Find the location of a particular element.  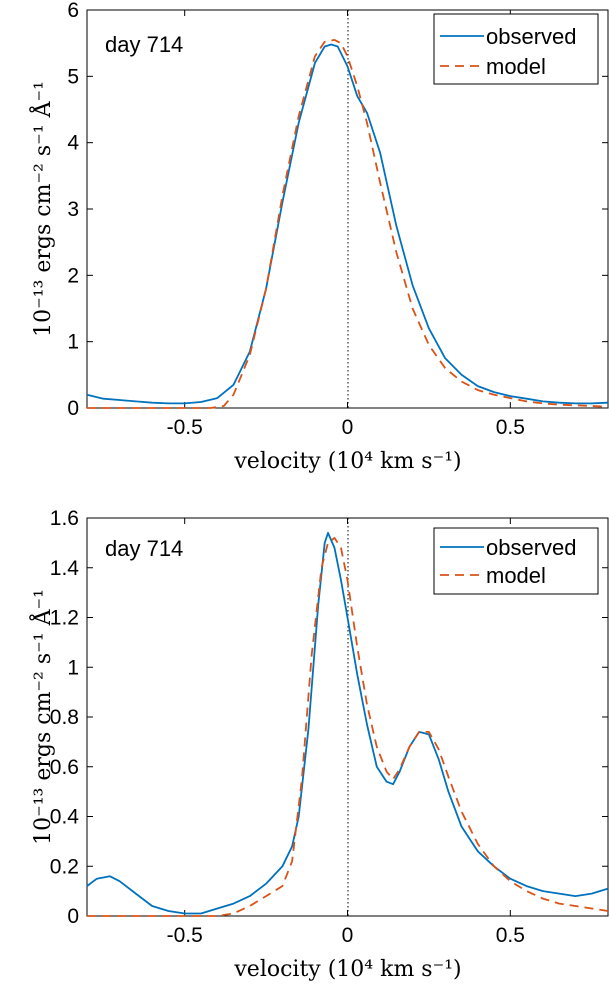

panel-1-annotation: day 714 is located at coordinates (144, 44).